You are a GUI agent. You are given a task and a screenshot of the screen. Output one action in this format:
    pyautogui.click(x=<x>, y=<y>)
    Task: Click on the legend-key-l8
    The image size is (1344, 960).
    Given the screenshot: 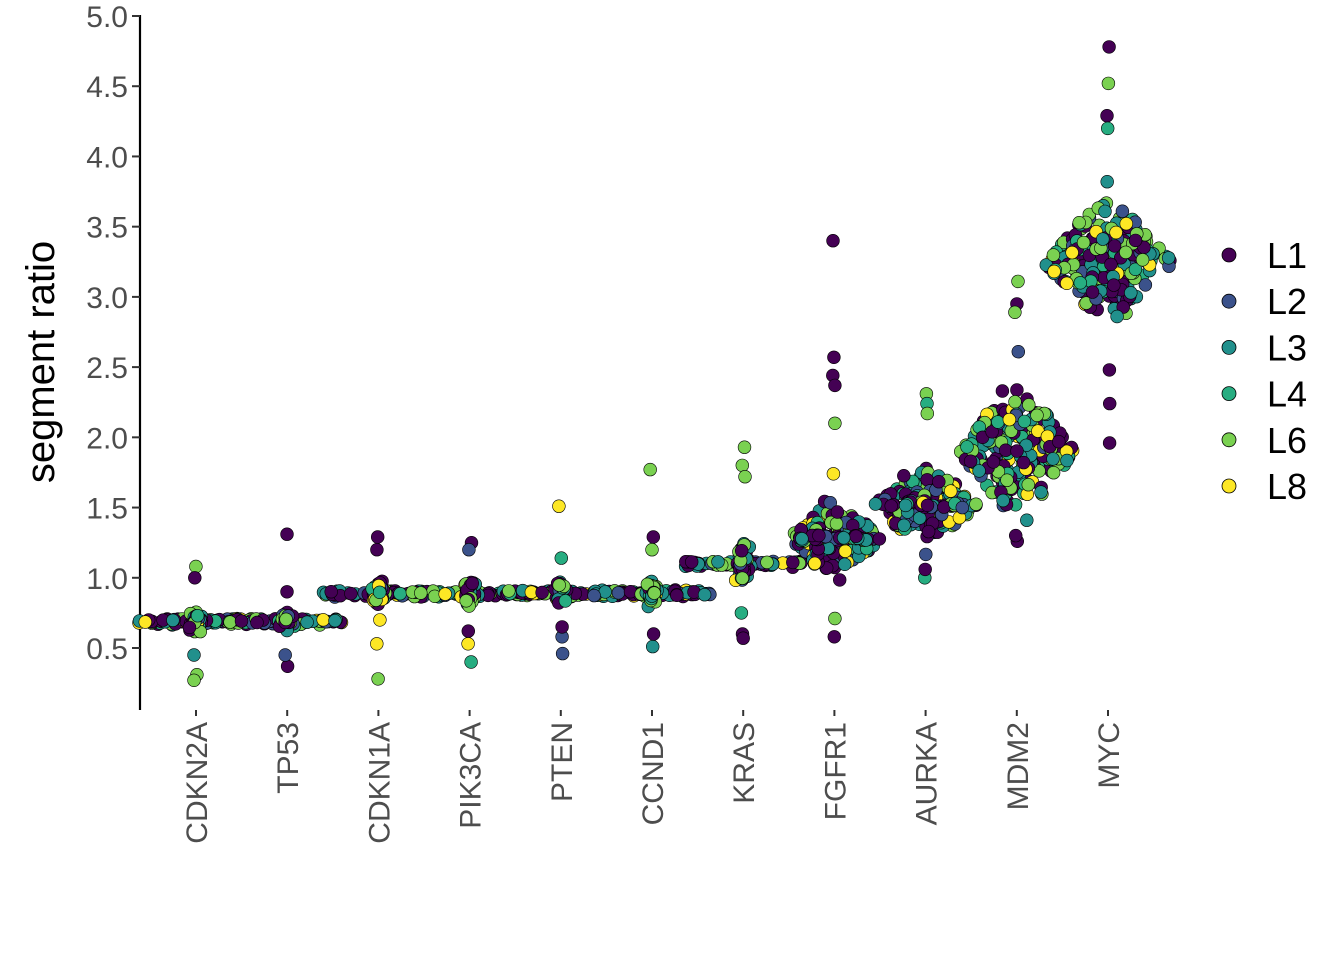 What is the action you would take?
    pyautogui.click(x=1229, y=486)
    